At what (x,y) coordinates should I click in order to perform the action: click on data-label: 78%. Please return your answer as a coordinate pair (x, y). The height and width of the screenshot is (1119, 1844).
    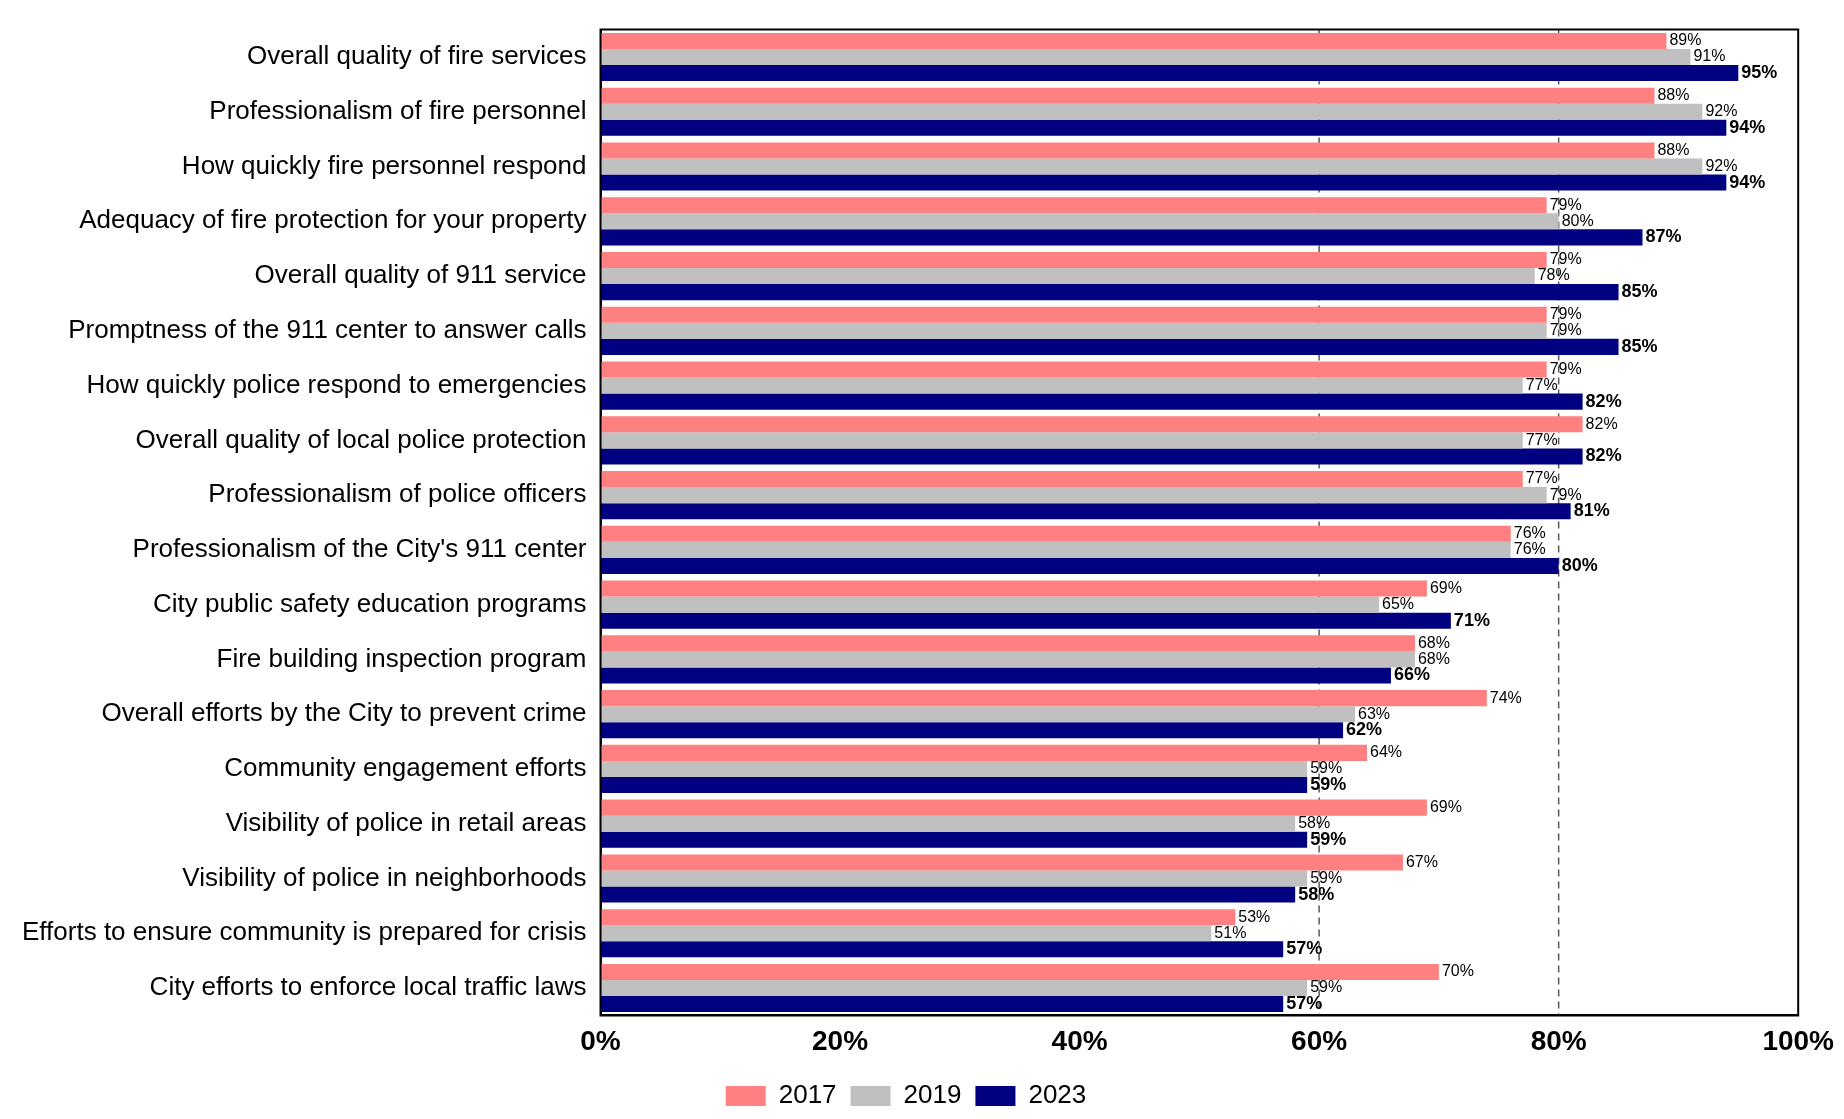
    Looking at the image, I should click on (1553, 275).